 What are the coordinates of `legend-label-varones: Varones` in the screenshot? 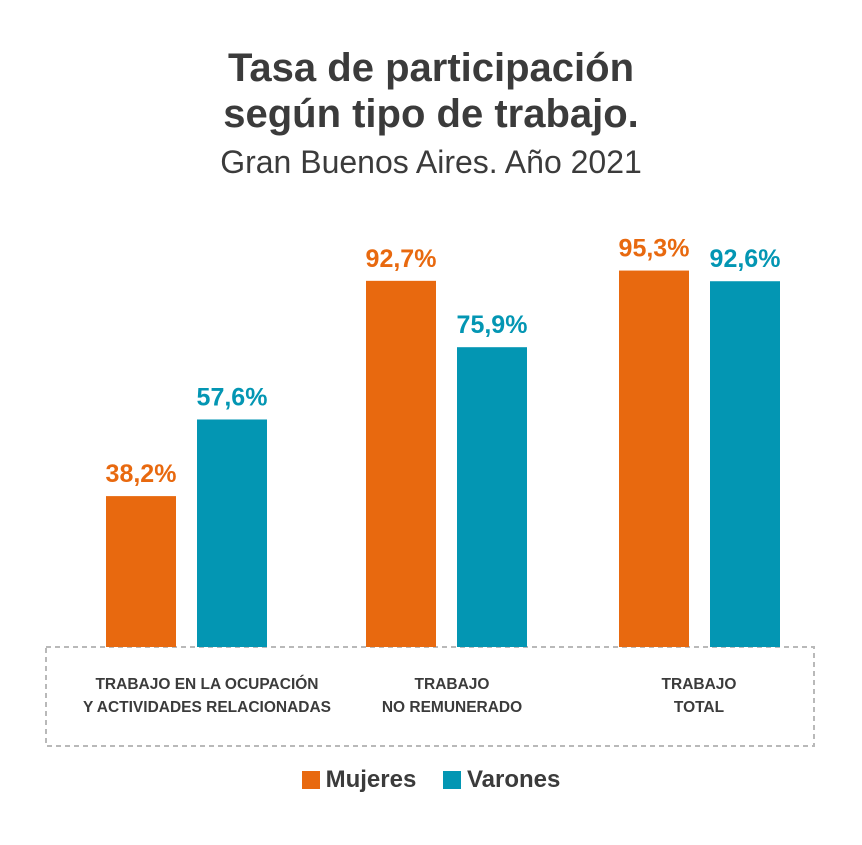 It's located at (513, 779).